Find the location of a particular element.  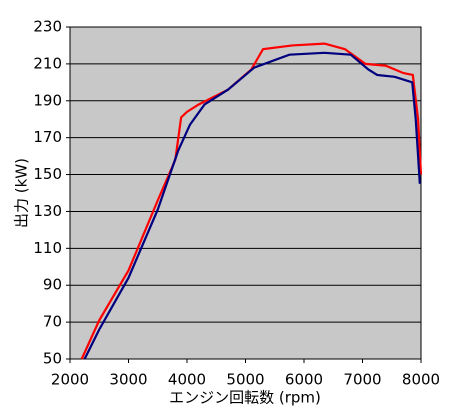

y-tick-label: 230 is located at coordinates (47, 27).